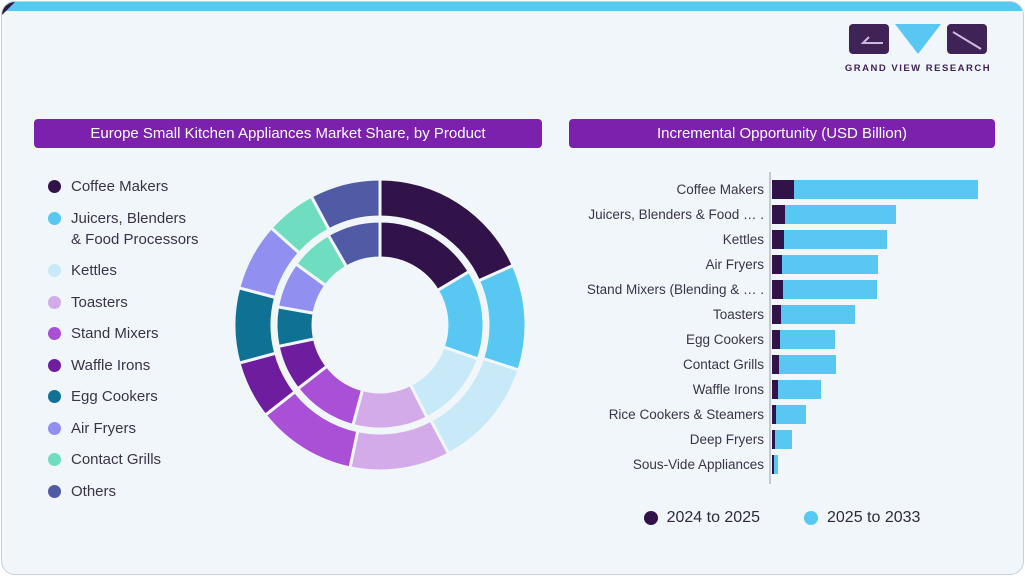  I want to click on legend-item: Stand Mixers, so click(143, 333).